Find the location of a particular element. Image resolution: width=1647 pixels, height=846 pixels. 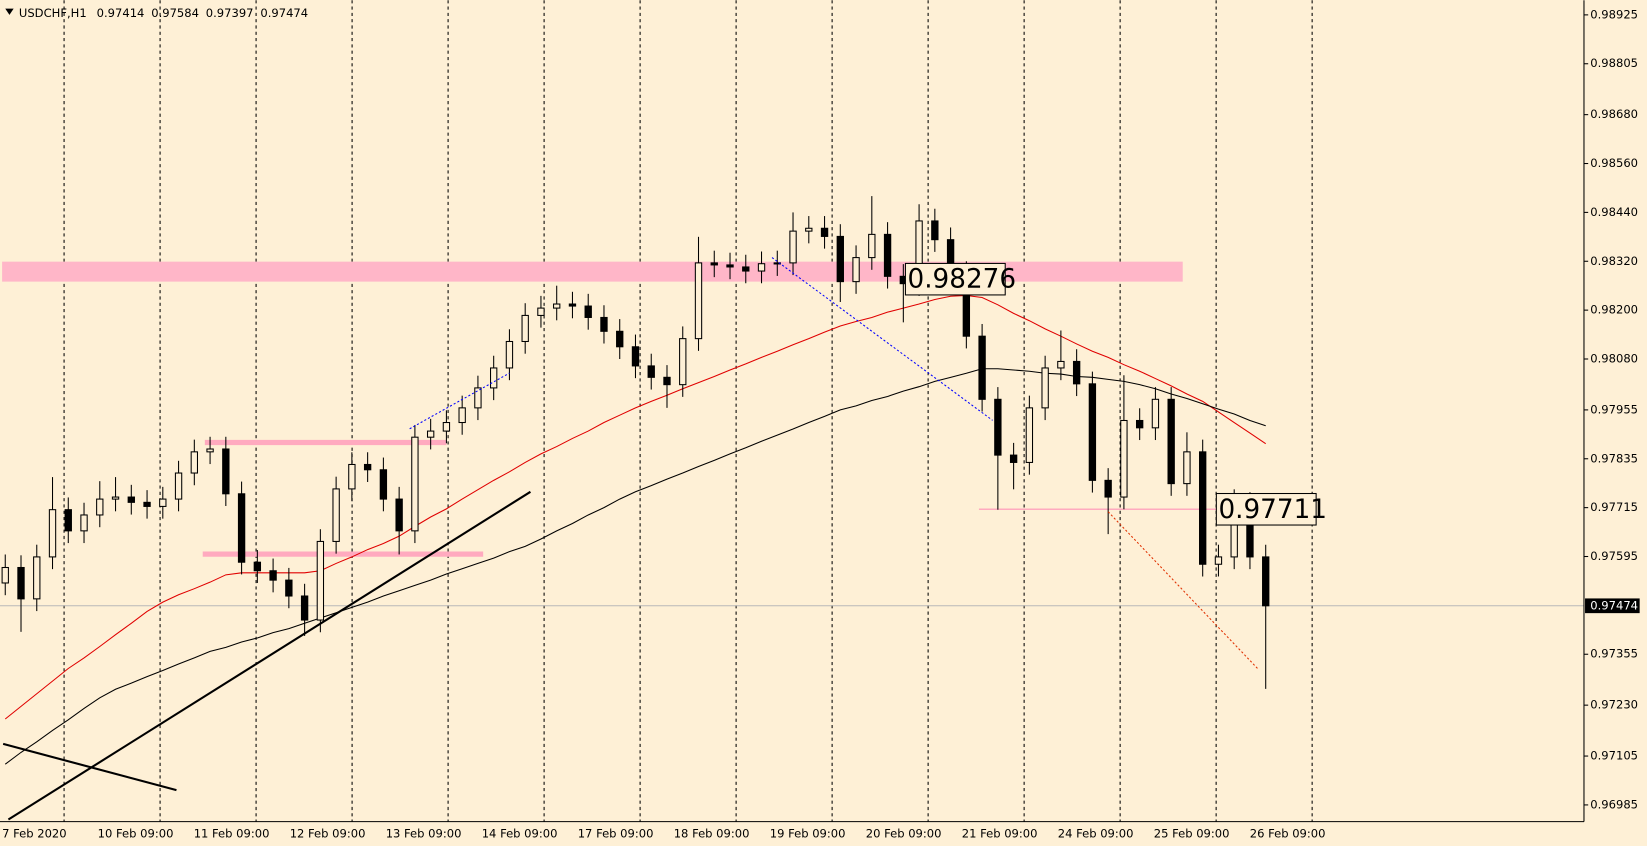

last-price-tag is located at coordinates (1612, 606).